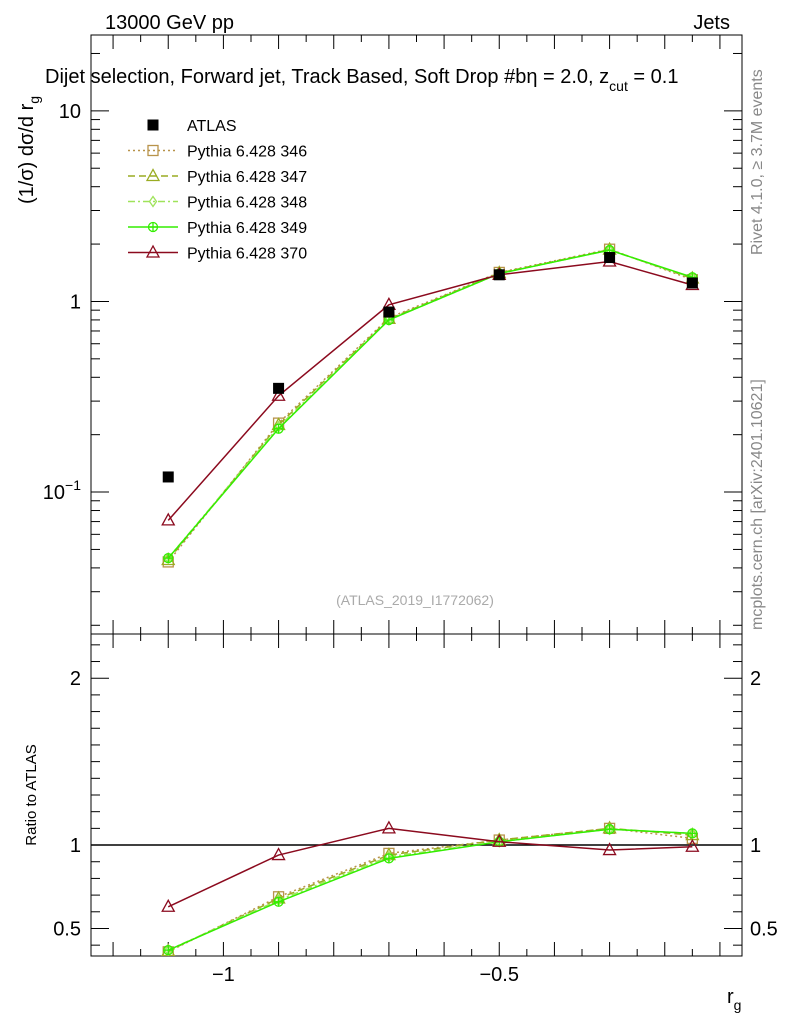  I want to click on legend-entry: ATLAS, so click(192, 126).